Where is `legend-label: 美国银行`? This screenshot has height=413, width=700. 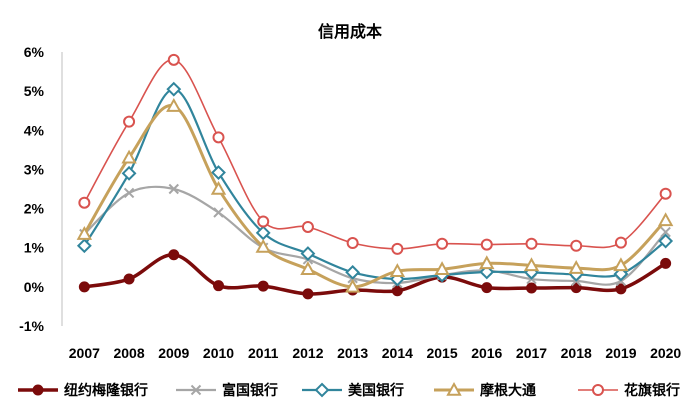
legend-label: 美国银行 is located at coordinates (376, 390).